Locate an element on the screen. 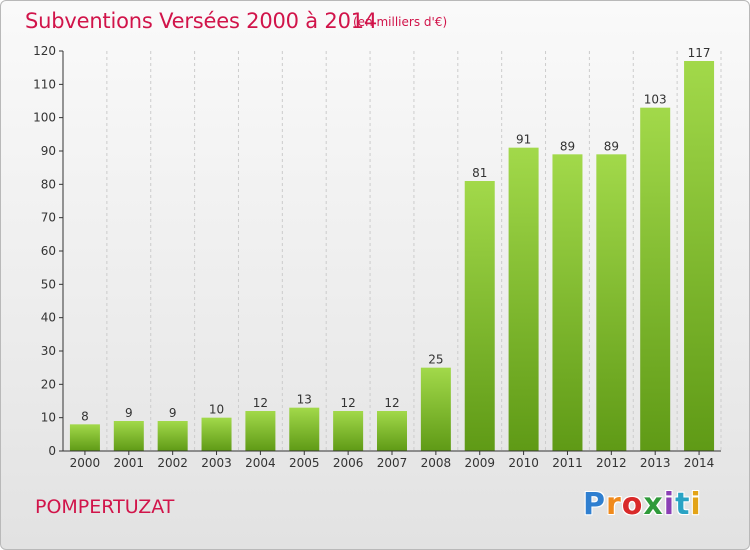 The width and height of the screenshot is (750, 550). bar-2001 is located at coordinates (128, 436).